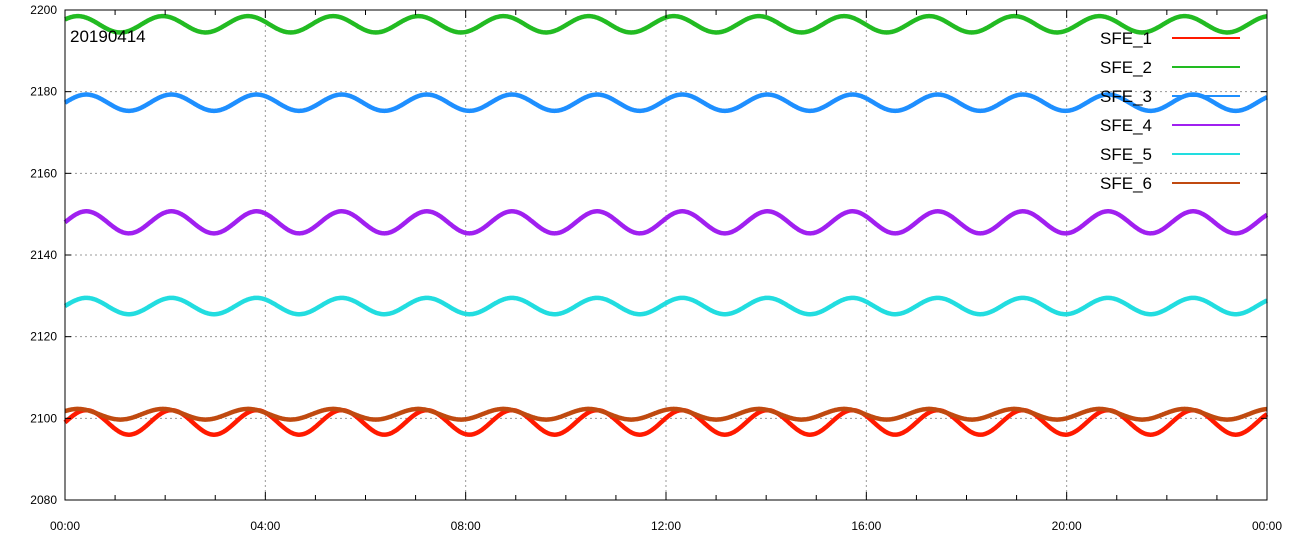  Describe the element at coordinates (43, 10) in the screenshot. I see `y-tick-label: 2200` at that location.